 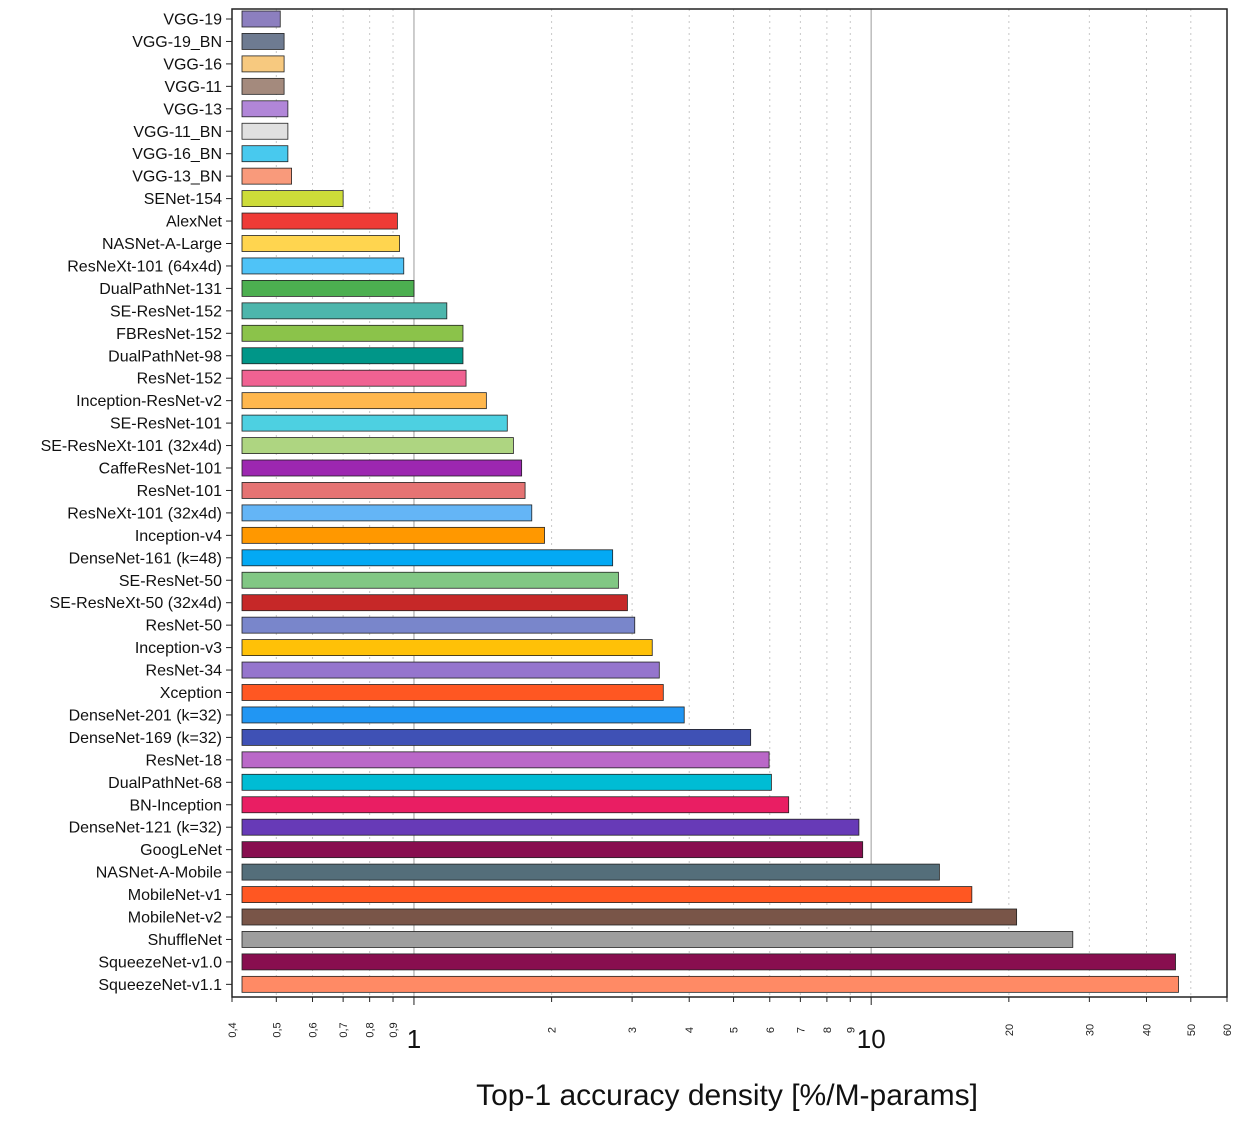 What do you see at coordinates (452, 692) in the screenshot?
I see `bar-xception` at bounding box center [452, 692].